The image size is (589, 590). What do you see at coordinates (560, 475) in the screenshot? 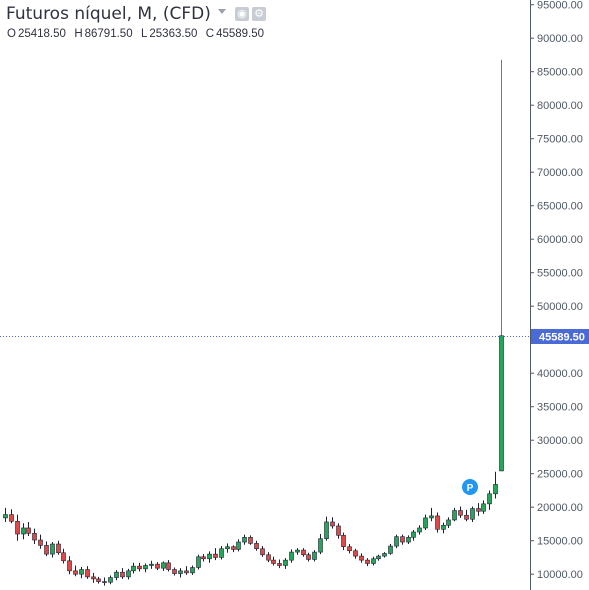
I see `y-tick-label: 25000.00` at bounding box center [560, 475].